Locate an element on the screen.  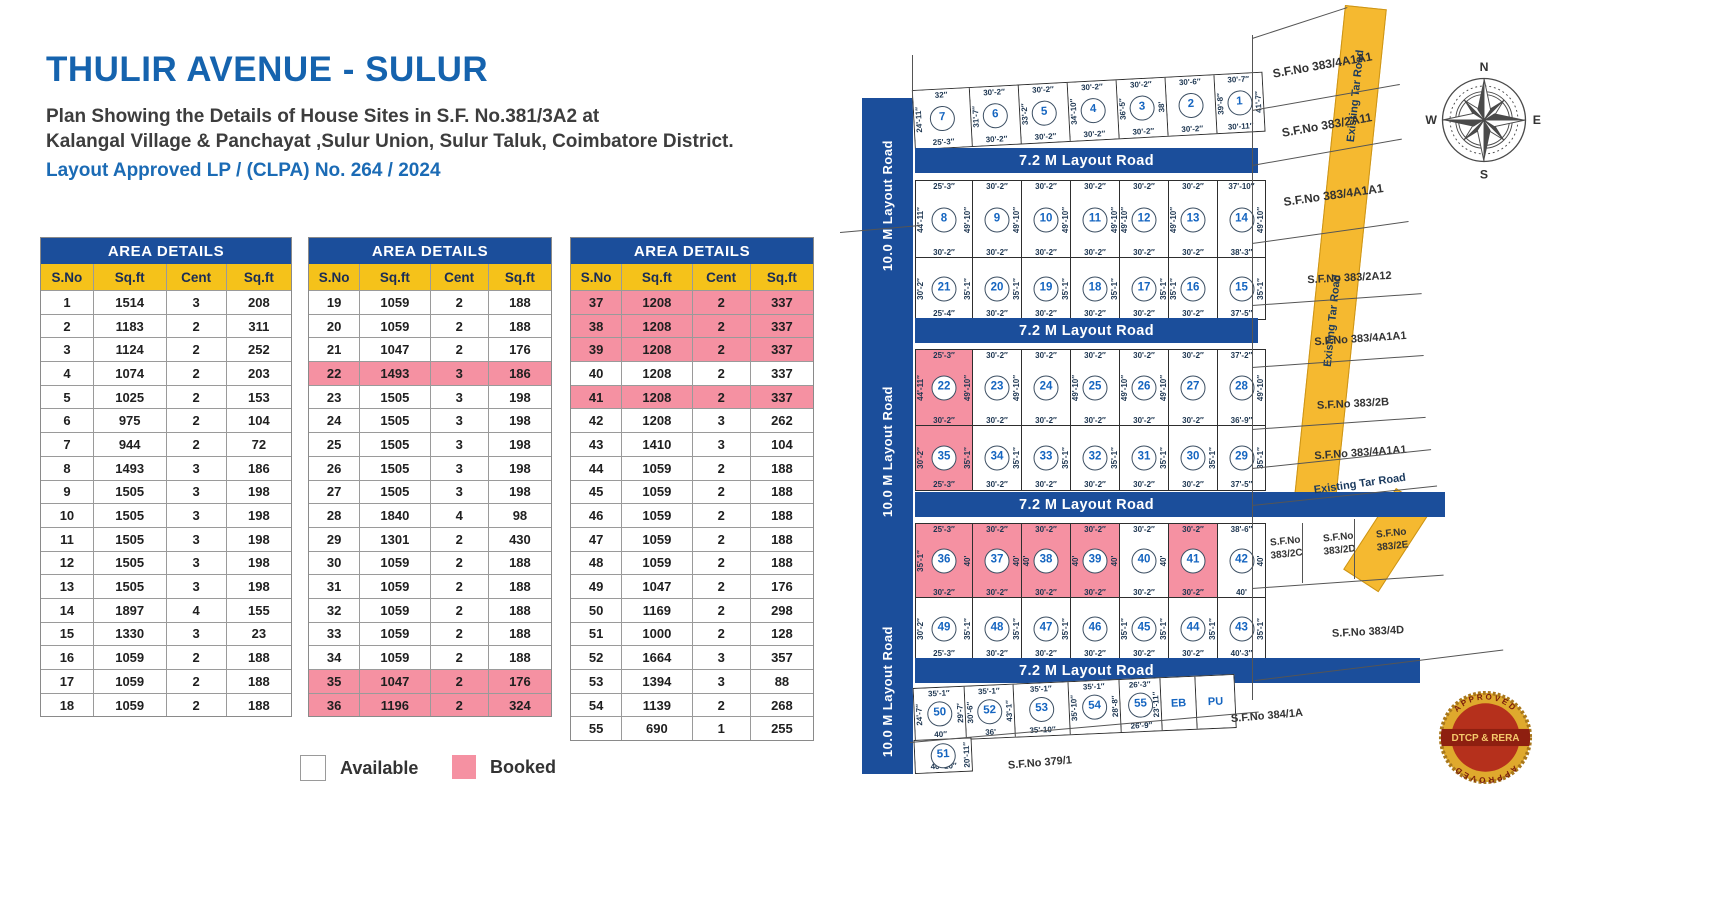
dim-top: 25'-3″ is located at coordinates (944, 186).